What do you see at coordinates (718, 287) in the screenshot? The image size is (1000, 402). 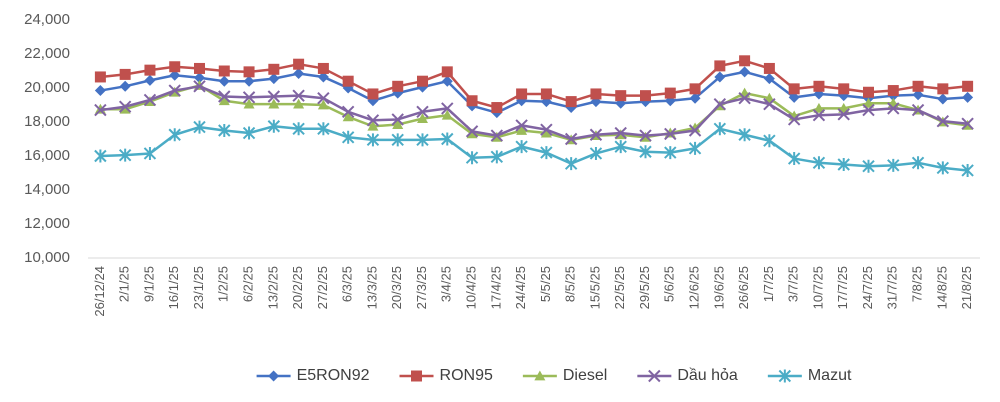 I see `x-tick-label: 19/6/25` at bounding box center [718, 287].